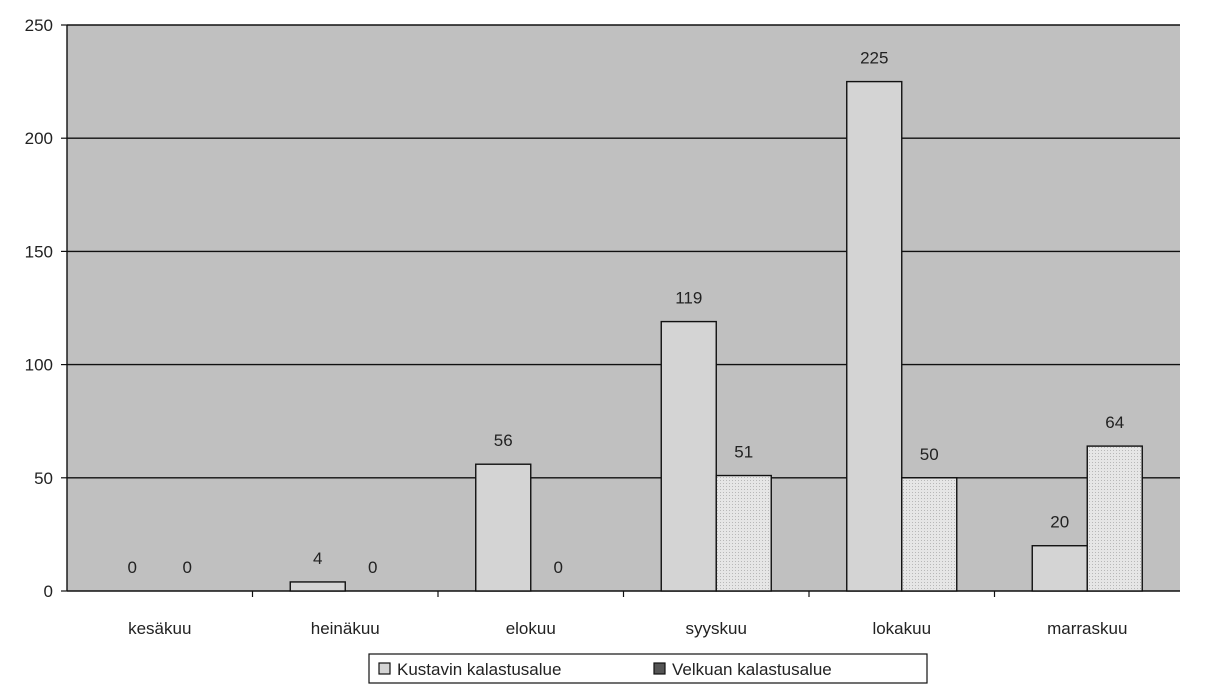 Image resolution: width=1209 pixels, height=684 pixels. I want to click on x-category-label: marraskuu, so click(1087, 628).